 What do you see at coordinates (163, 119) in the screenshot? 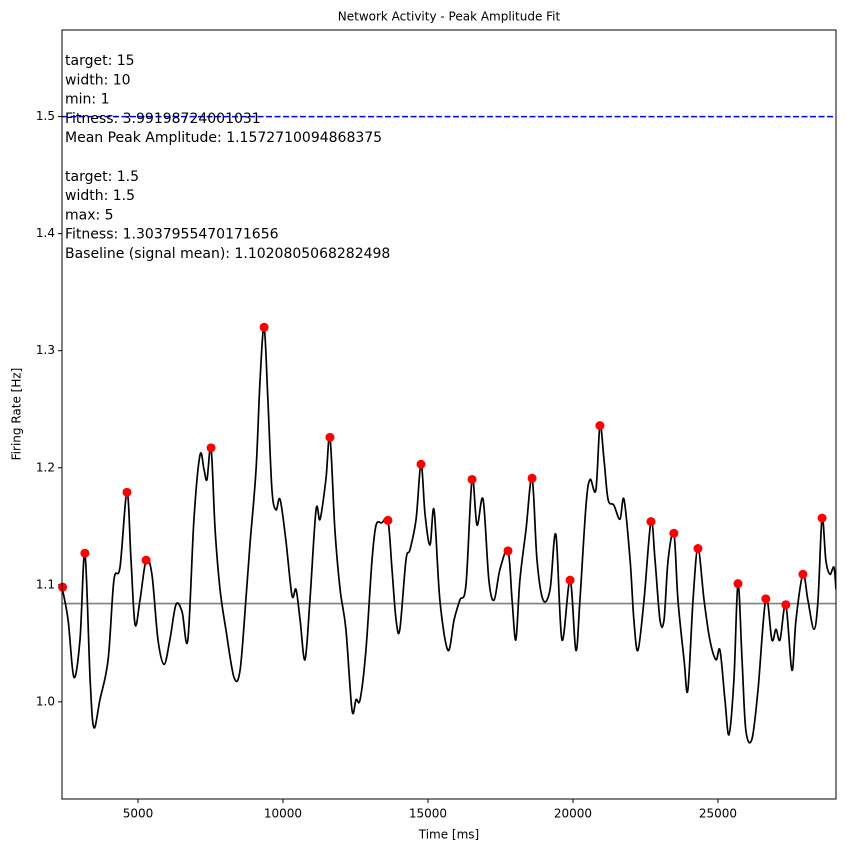
I see `annotation-text: Fitness: 3.99198724001031` at bounding box center [163, 119].